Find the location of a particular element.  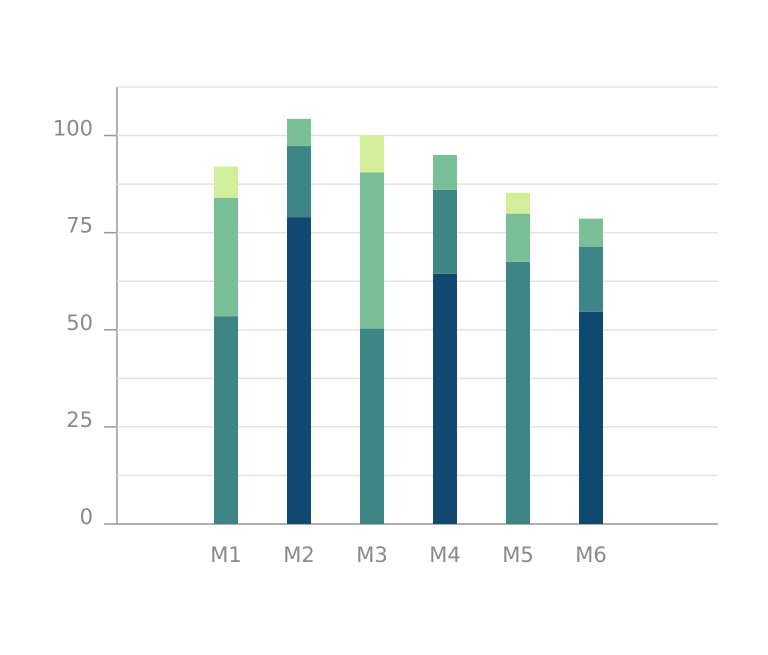

y-tick-label: 50 is located at coordinates (79, 323).